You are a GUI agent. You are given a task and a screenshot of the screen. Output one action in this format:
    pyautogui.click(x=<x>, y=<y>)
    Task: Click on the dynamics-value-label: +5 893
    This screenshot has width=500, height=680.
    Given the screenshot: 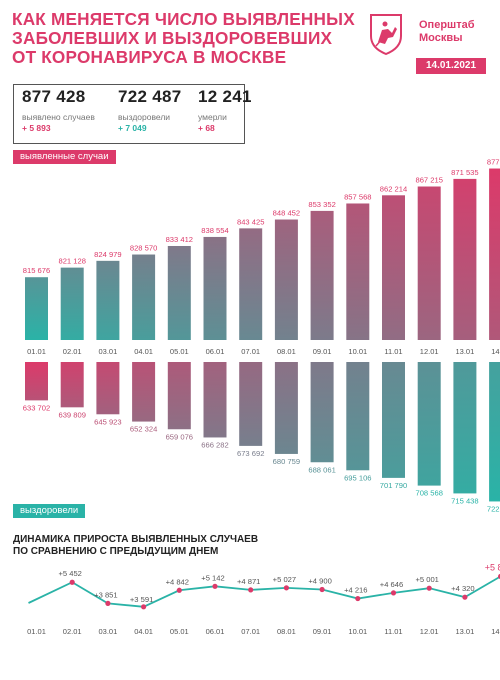 What is the action you would take?
    pyautogui.click(x=492, y=567)
    